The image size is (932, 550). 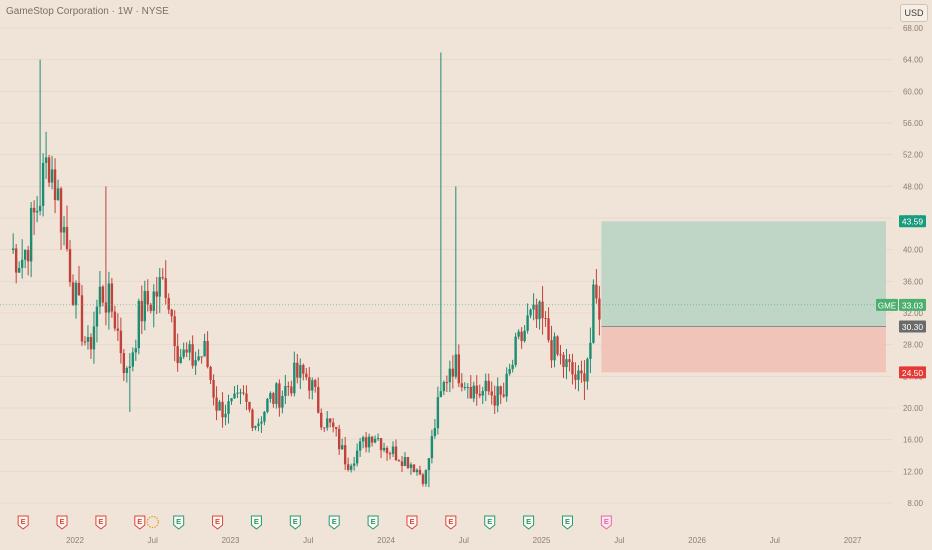 I want to click on chart-title: GameStop Corporation · 1W · NYSE, so click(x=87, y=11).